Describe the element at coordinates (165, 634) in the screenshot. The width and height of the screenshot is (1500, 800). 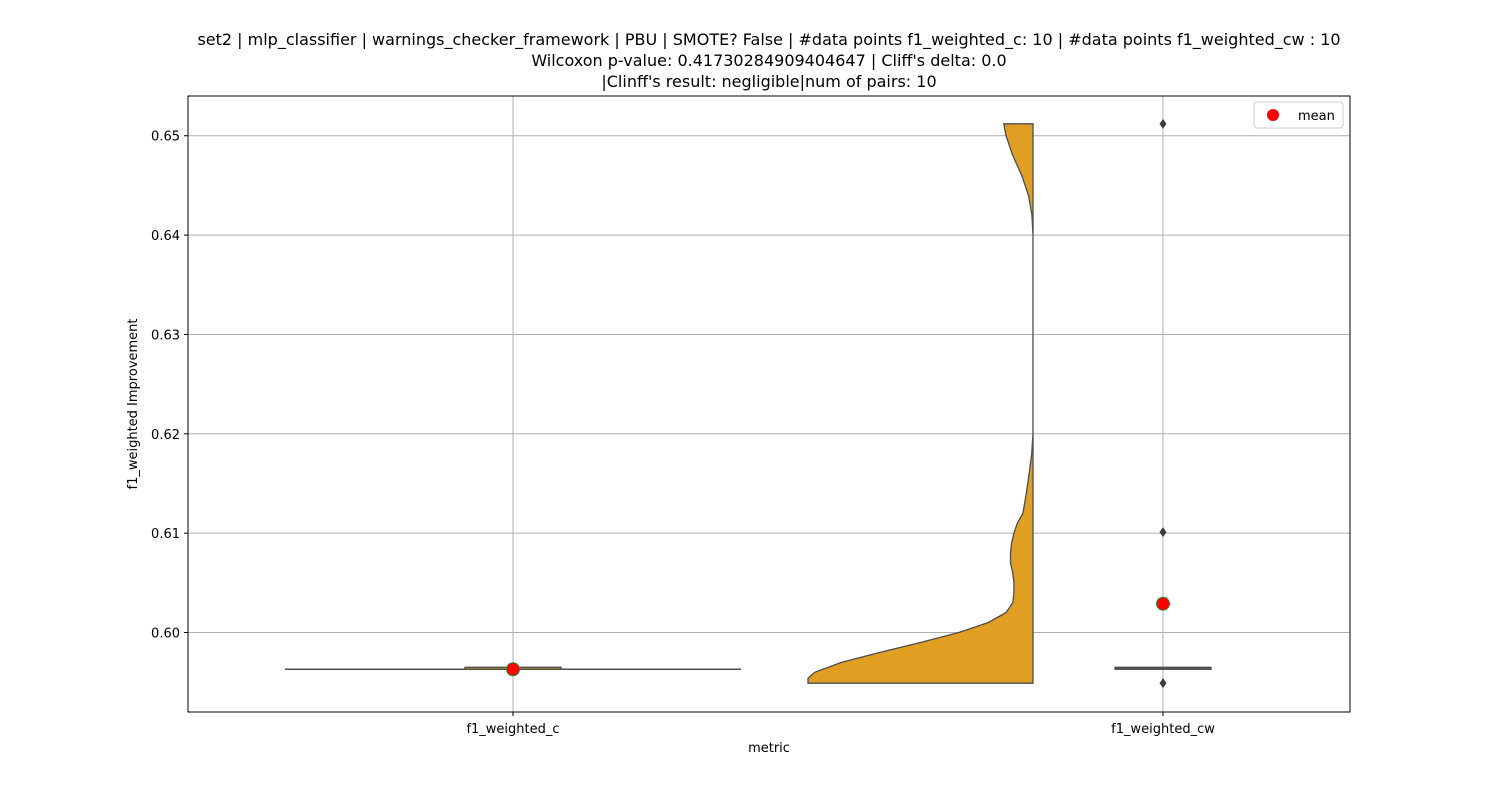
I see `y-tick-label: 0.60` at that location.